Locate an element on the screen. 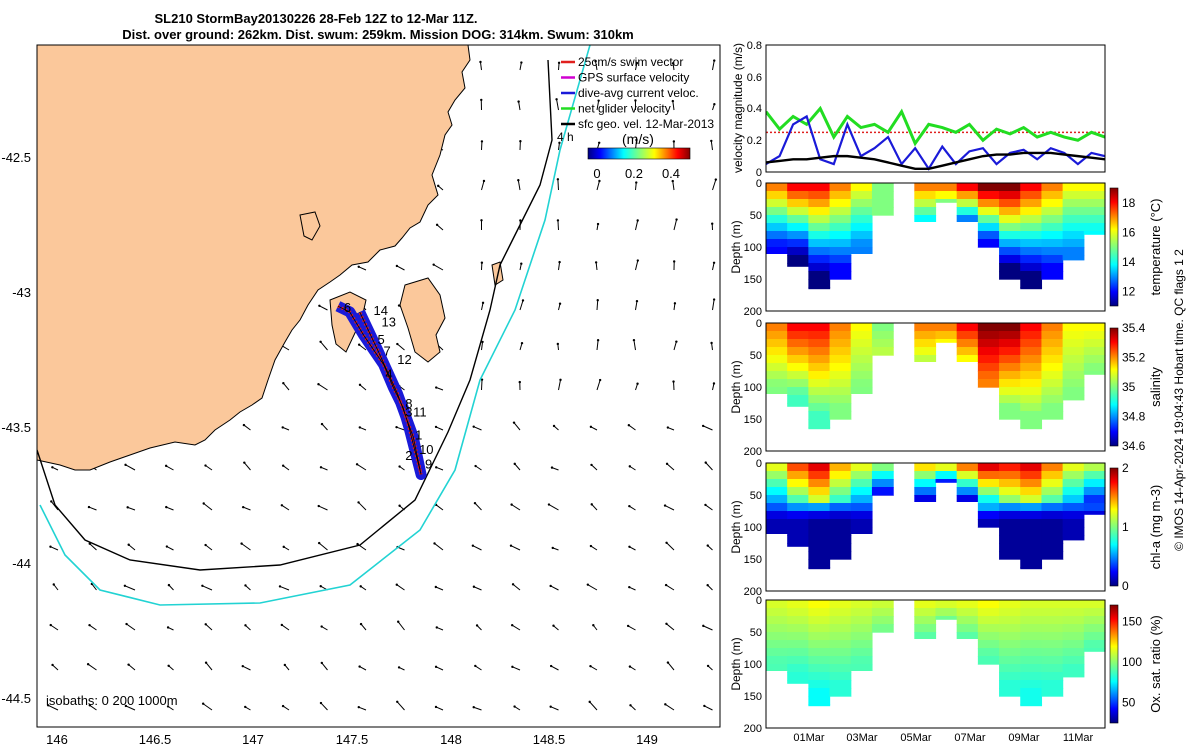  speed-colorbar-tick: 0 is located at coordinates (596, 173).